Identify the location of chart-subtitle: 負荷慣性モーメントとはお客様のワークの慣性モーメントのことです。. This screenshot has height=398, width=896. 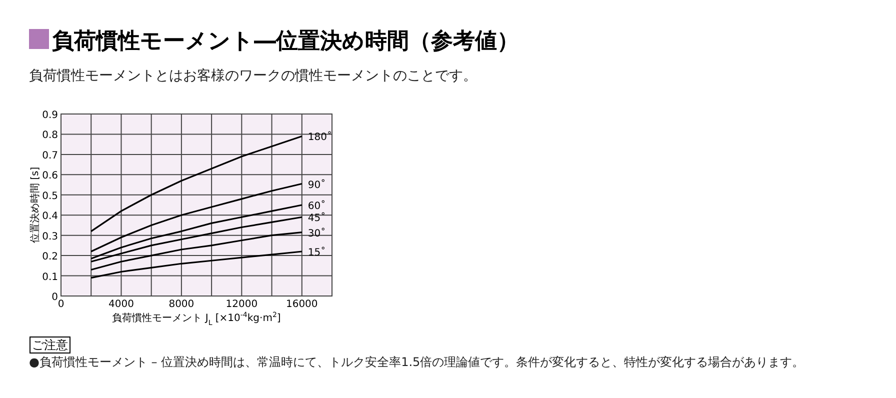
(253, 76).